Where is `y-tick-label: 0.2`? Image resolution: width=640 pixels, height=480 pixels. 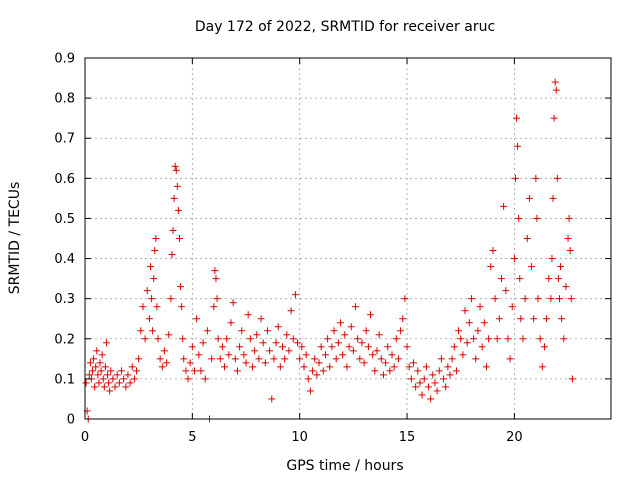 y-tick-label: 0.2 is located at coordinates (64, 339).